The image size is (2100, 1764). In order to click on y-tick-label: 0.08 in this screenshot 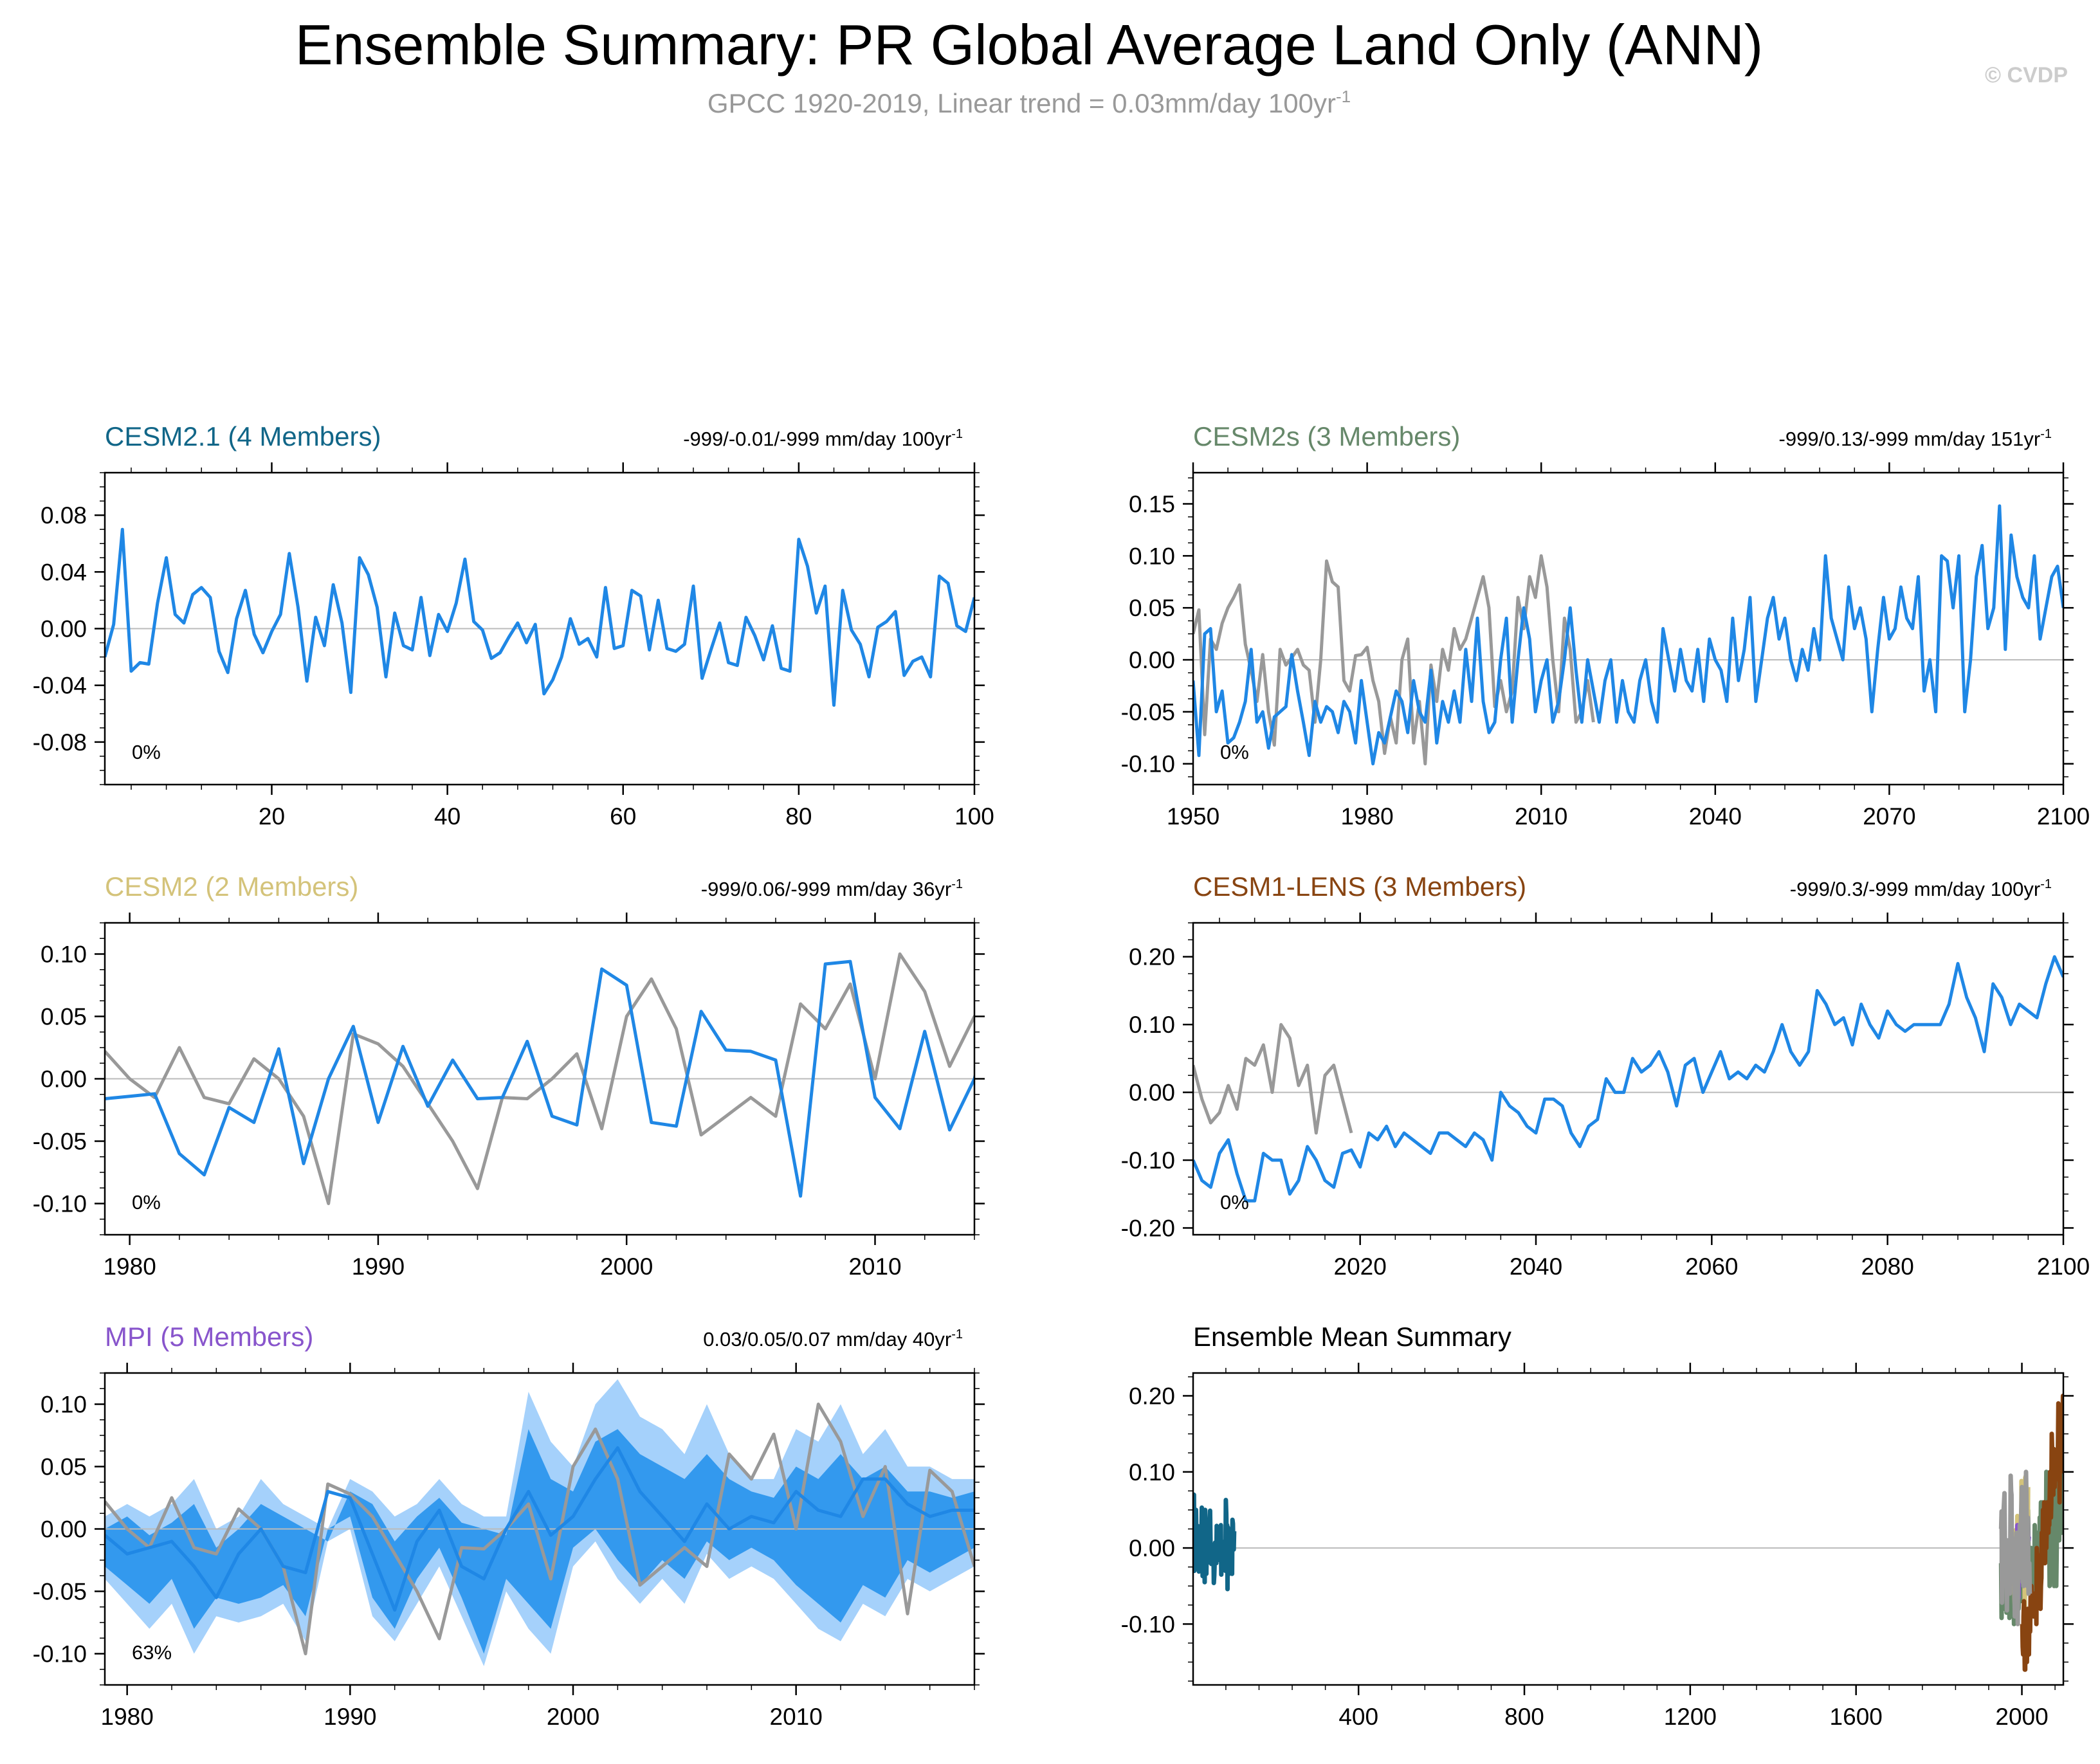, I will do `click(64, 515)`.